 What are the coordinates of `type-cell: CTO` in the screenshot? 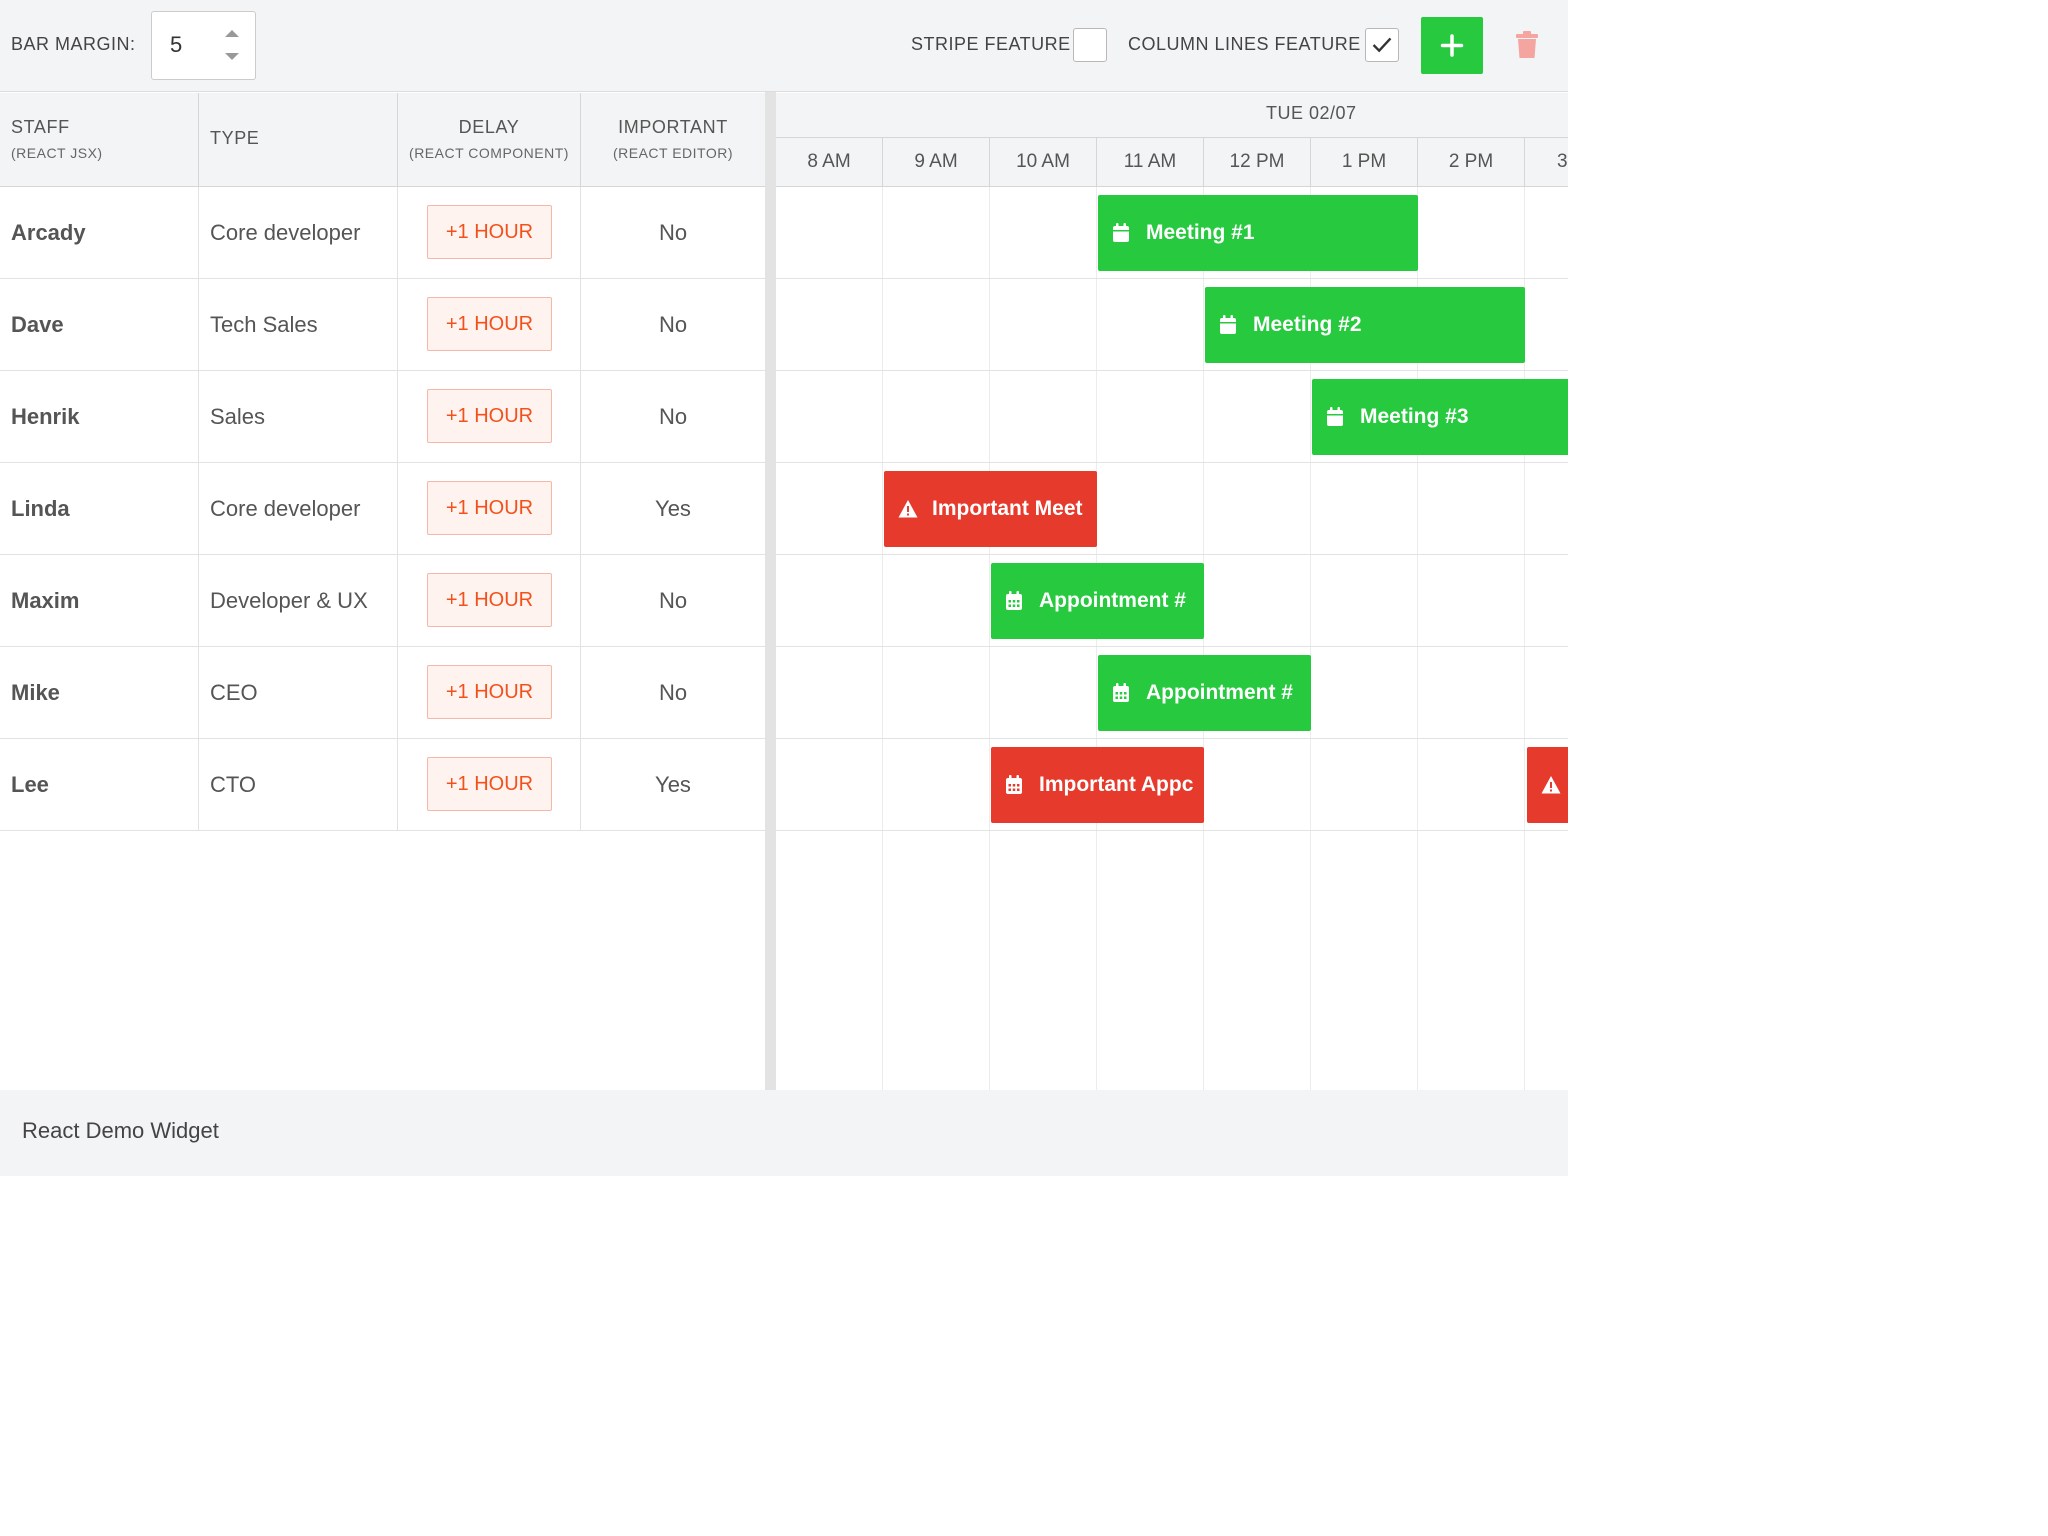 It's located at (233, 784).